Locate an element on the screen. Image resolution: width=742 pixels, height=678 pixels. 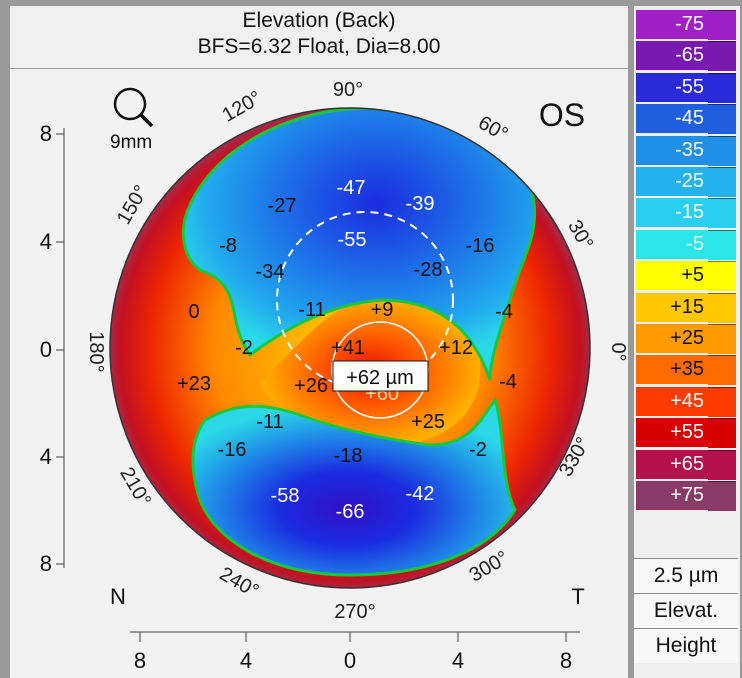
map-value: +9 is located at coordinates (382, 310).